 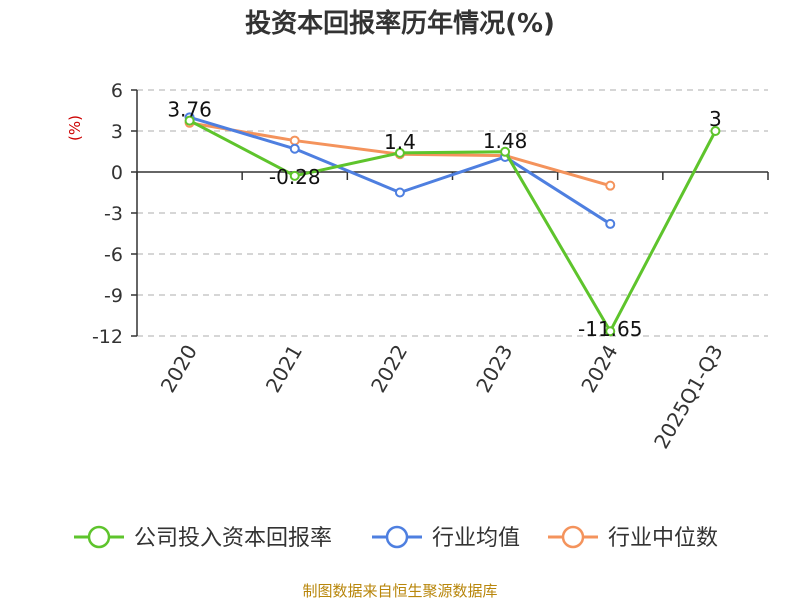 I want to click on y-tick-label: -12, so click(x=107, y=337).